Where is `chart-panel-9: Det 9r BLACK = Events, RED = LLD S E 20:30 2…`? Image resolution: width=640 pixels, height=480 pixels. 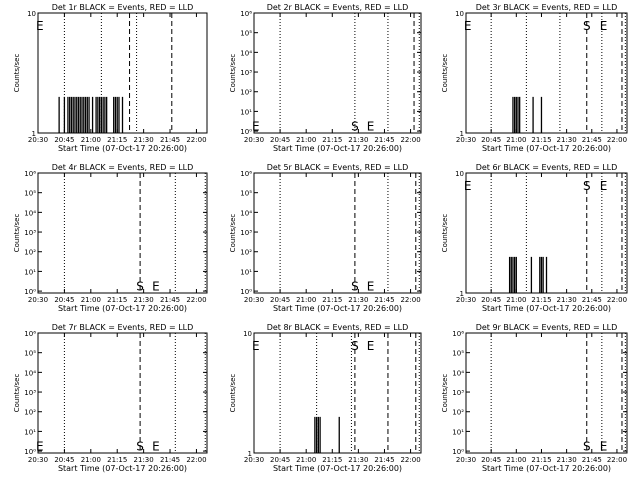
chart-panel-9: Det 9r BLACK = Events, RED = LLD S E 20:30 2… is located at coordinates (534, 398).